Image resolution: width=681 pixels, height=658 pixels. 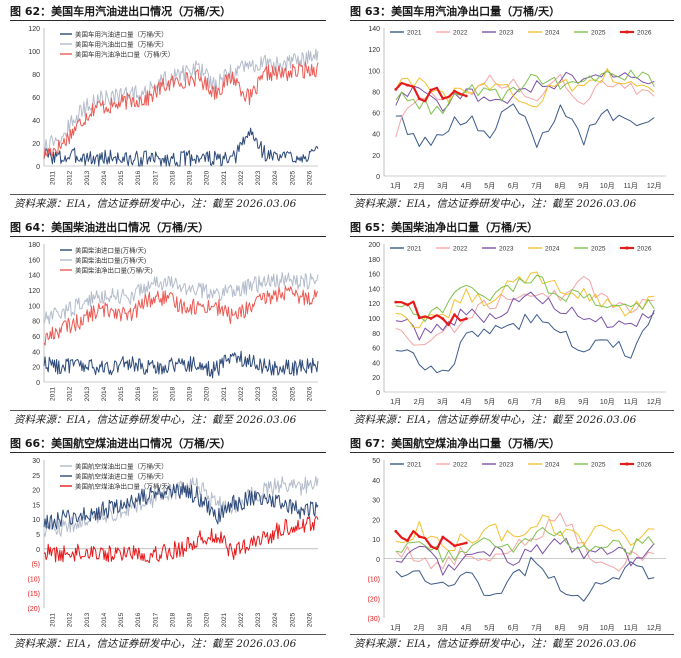 I want to click on x-tick-label: 2018, so click(x=172, y=393).